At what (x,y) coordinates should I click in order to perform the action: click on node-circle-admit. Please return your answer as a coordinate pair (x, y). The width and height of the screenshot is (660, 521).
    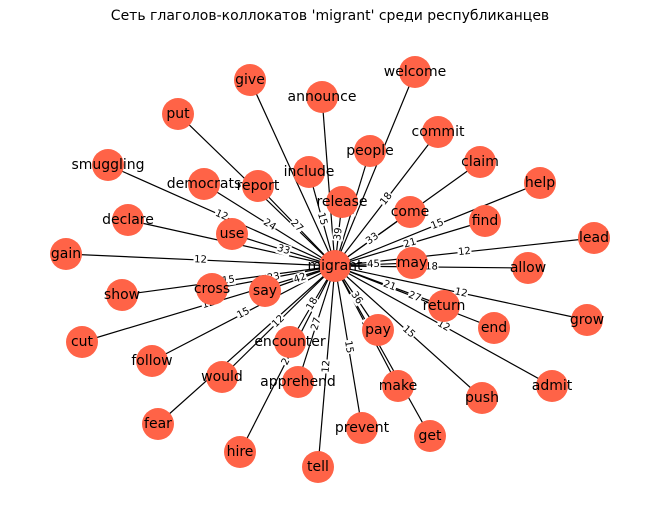
    Looking at the image, I should click on (552, 386).